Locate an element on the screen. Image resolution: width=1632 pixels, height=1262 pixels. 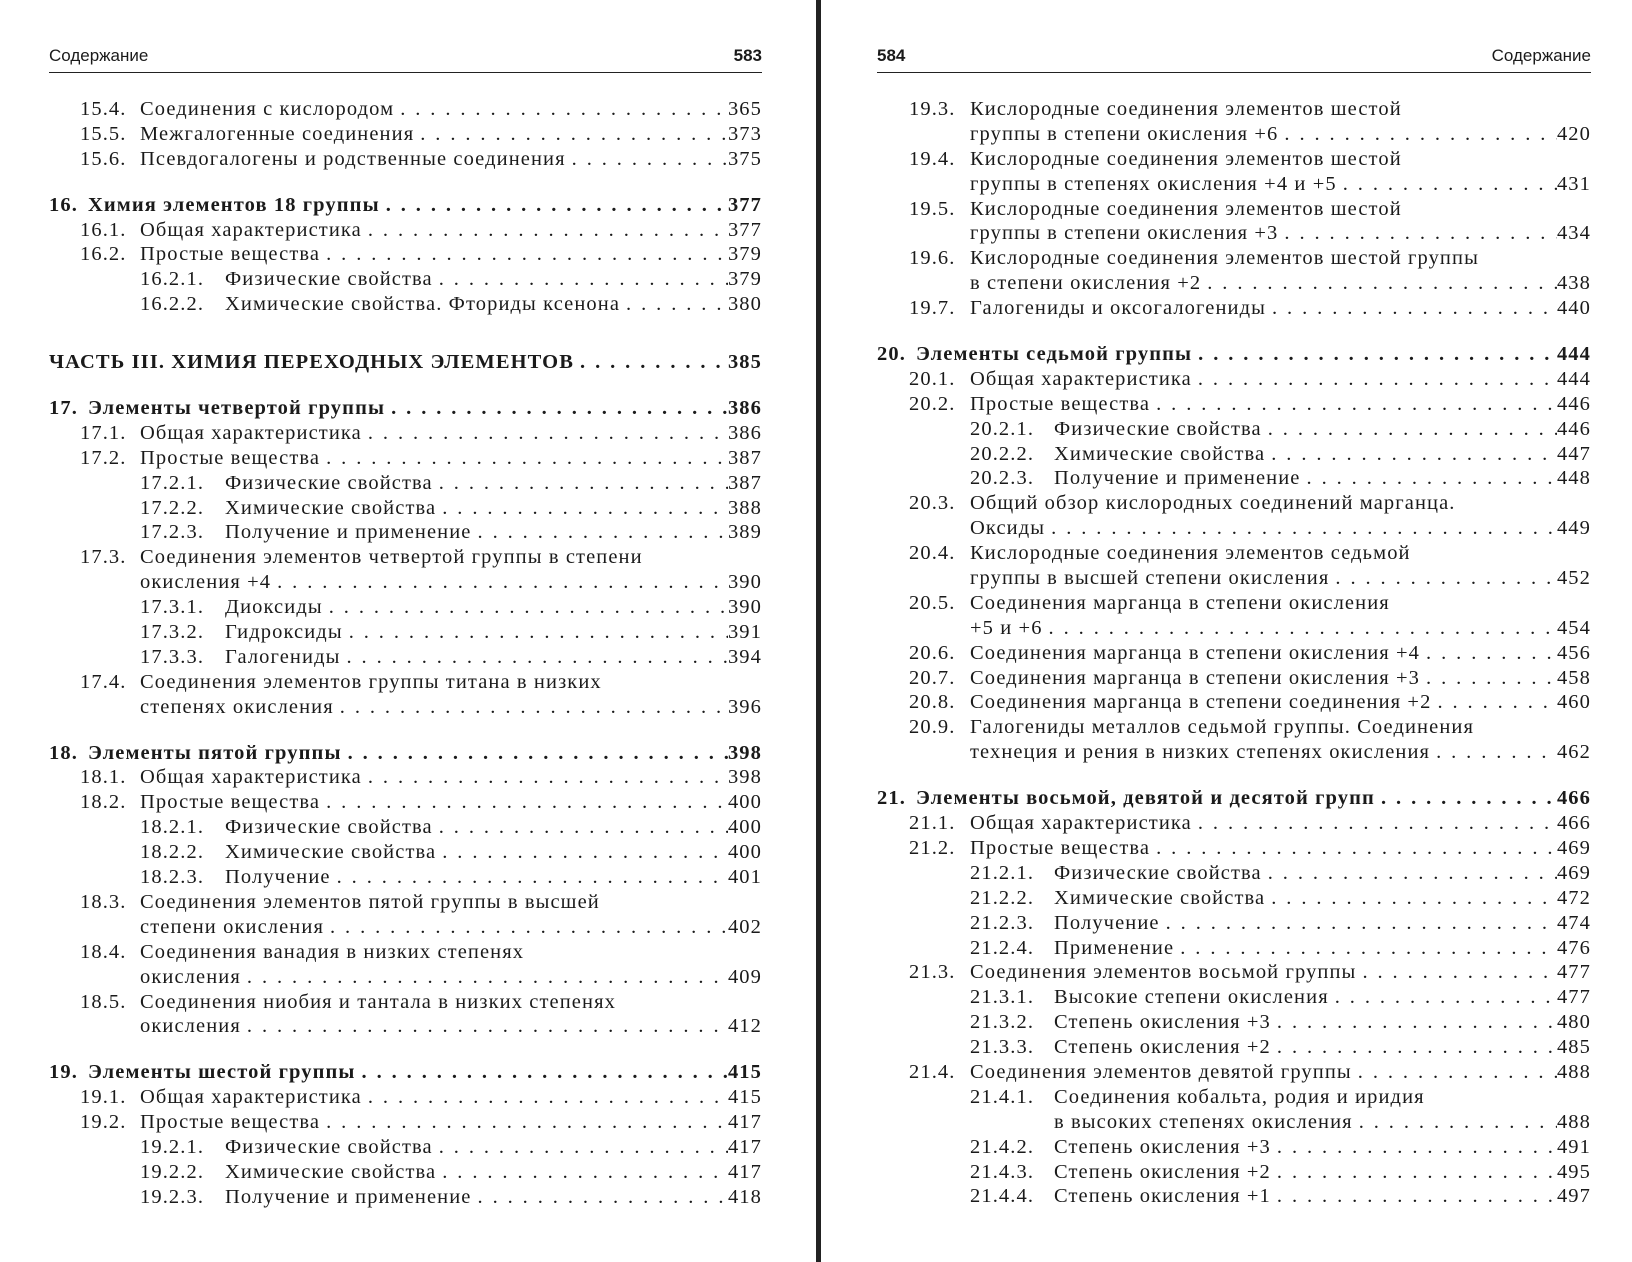
toc-entry: 21.3.2. Степень окисления +3 480 is located at coordinates (1234, 1022).